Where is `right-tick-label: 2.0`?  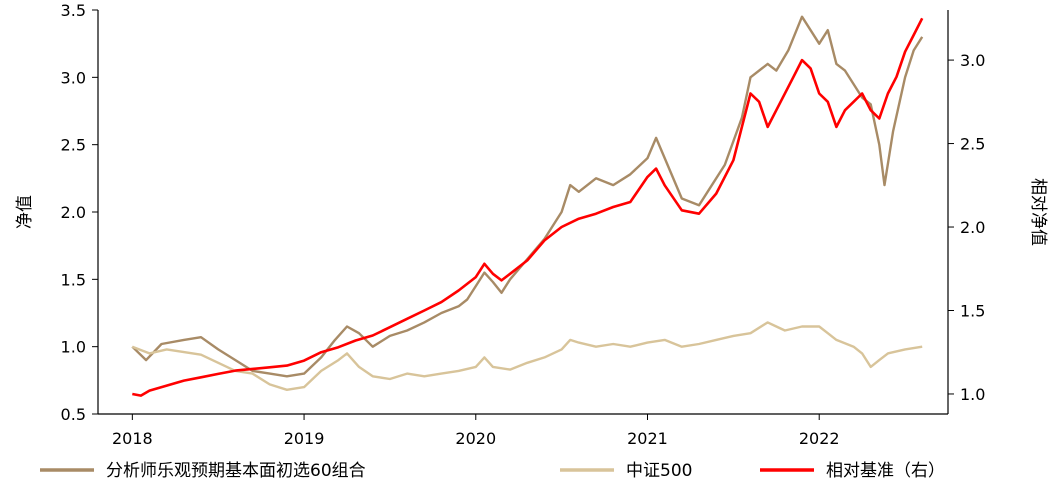
right-tick-label: 2.0 is located at coordinates (972, 227).